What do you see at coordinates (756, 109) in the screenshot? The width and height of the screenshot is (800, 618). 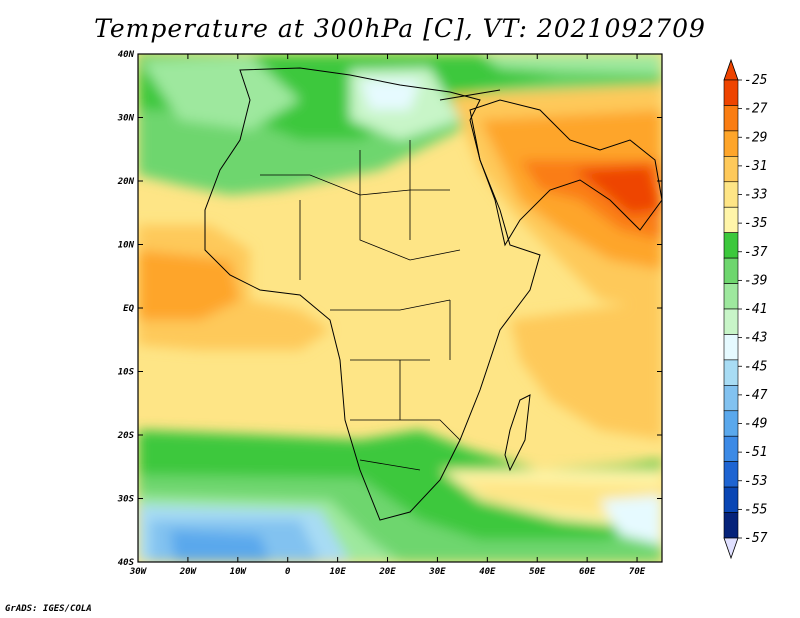 I see `colorbar-label: -27` at bounding box center [756, 109].